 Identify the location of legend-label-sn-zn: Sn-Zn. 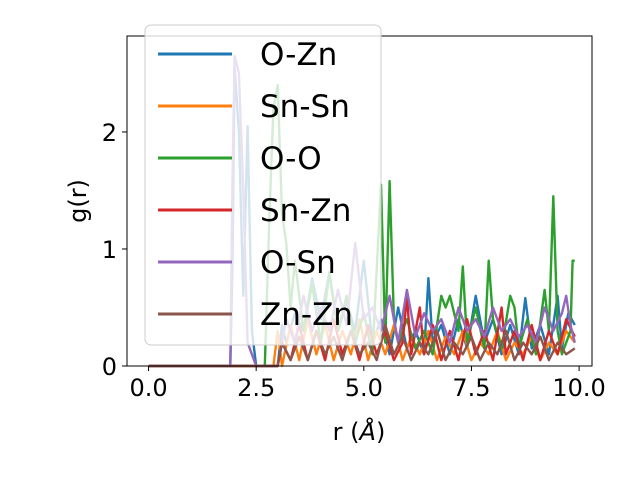
(305, 211).